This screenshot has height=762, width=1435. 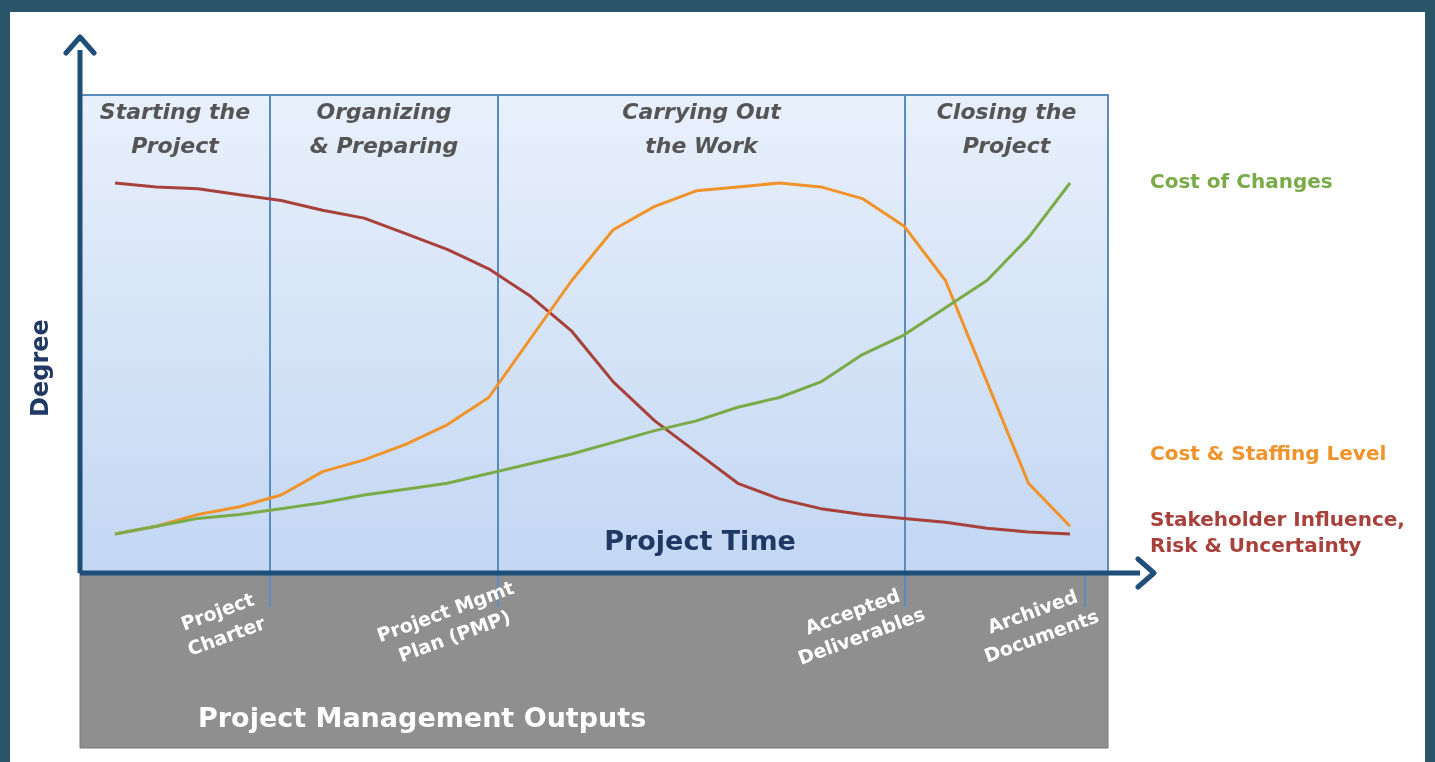 I want to click on text: Starting the Project, so click(x=175, y=128).